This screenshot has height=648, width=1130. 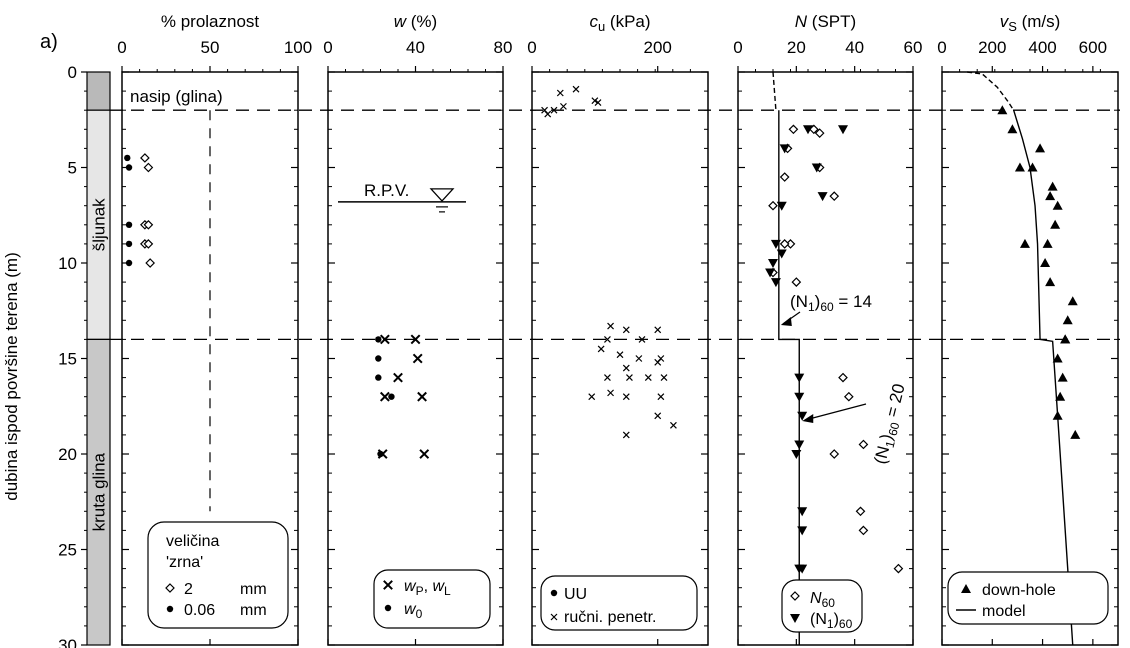 I want to click on legend-entry: model, so click(x=1004, y=611).